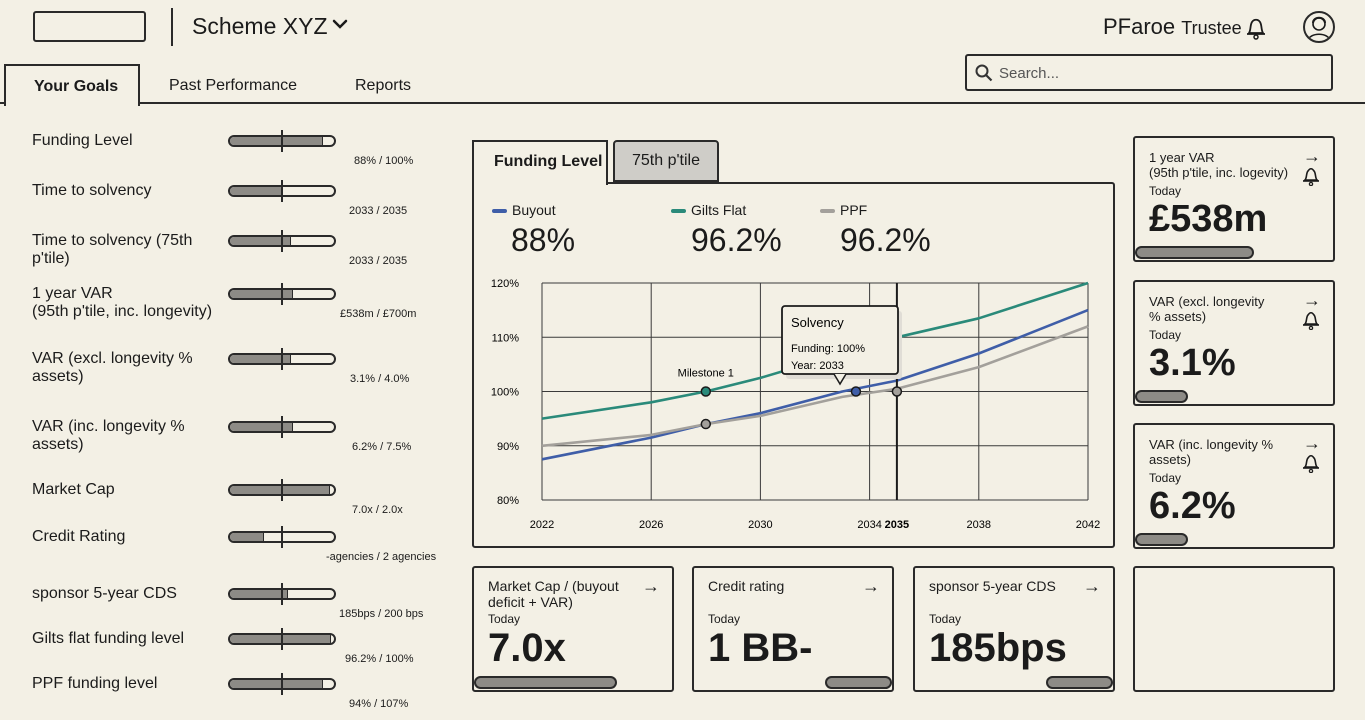 This screenshot has width=1365, height=720. I want to click on chart-tab-label: 75th p'tile, so click(666, 160).